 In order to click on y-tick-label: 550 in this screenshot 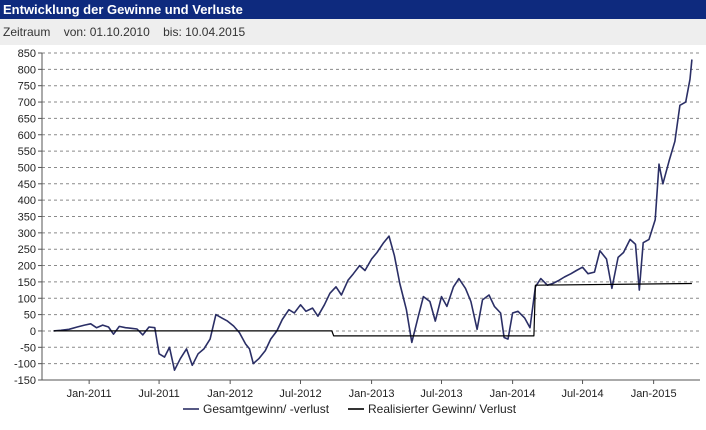, I will do `click(27, 152)`.